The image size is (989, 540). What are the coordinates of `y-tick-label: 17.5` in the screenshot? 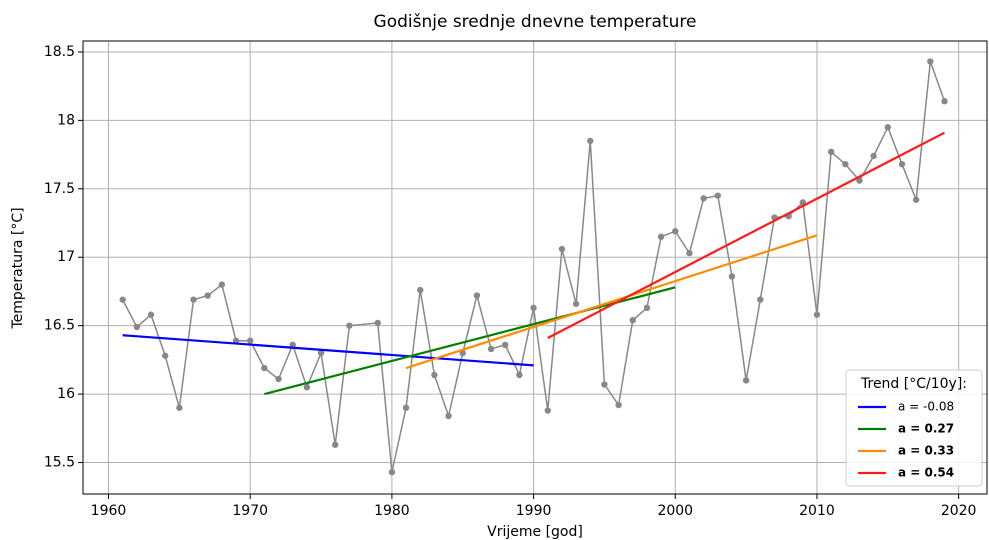 It's located at (59, 189).